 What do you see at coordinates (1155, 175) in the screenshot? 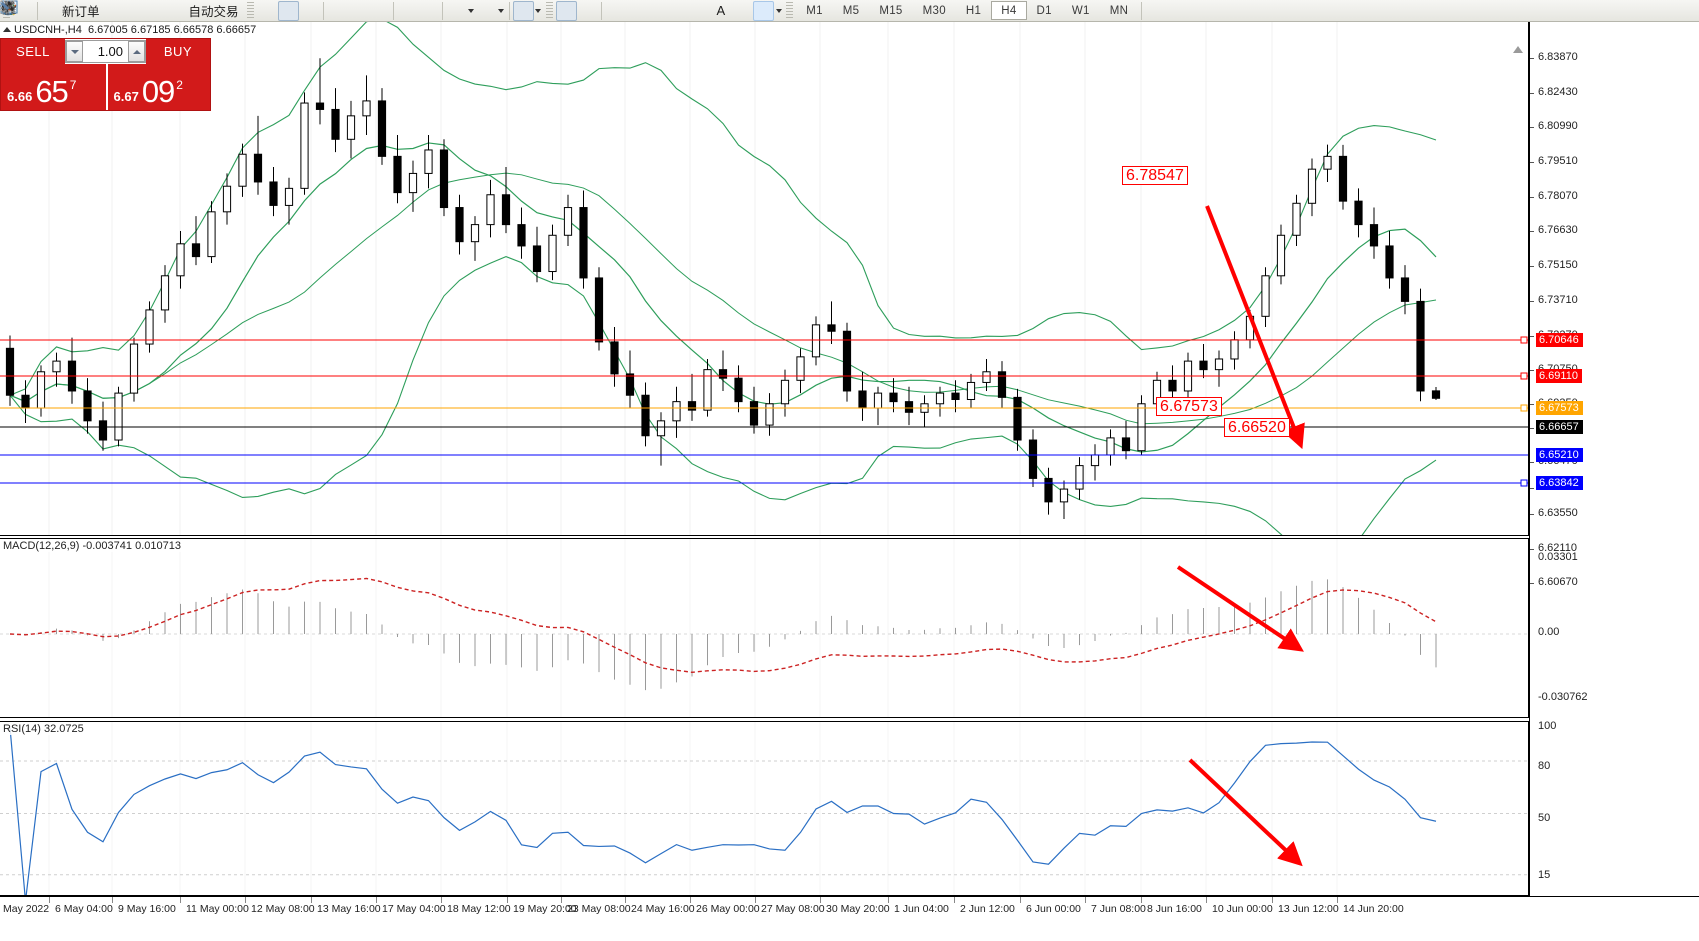
I see `annotation-high: 6.78547` at bounding box center [1155, 175].